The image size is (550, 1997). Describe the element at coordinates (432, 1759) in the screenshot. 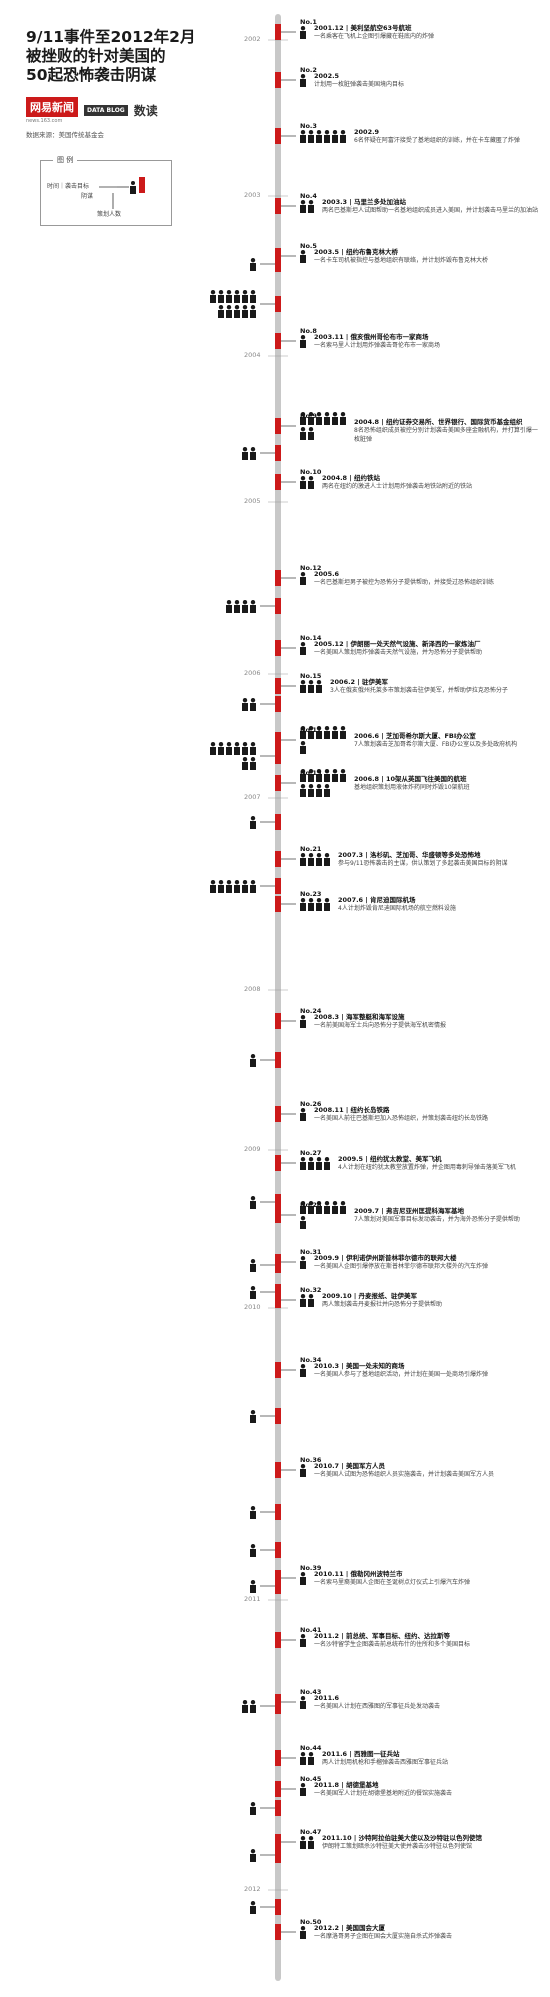

I see `event-text: 2011.6 | 西雅图一征兵站 两人计划用机枪和手榴弹袭击西雅图军事征兵站` at that location.